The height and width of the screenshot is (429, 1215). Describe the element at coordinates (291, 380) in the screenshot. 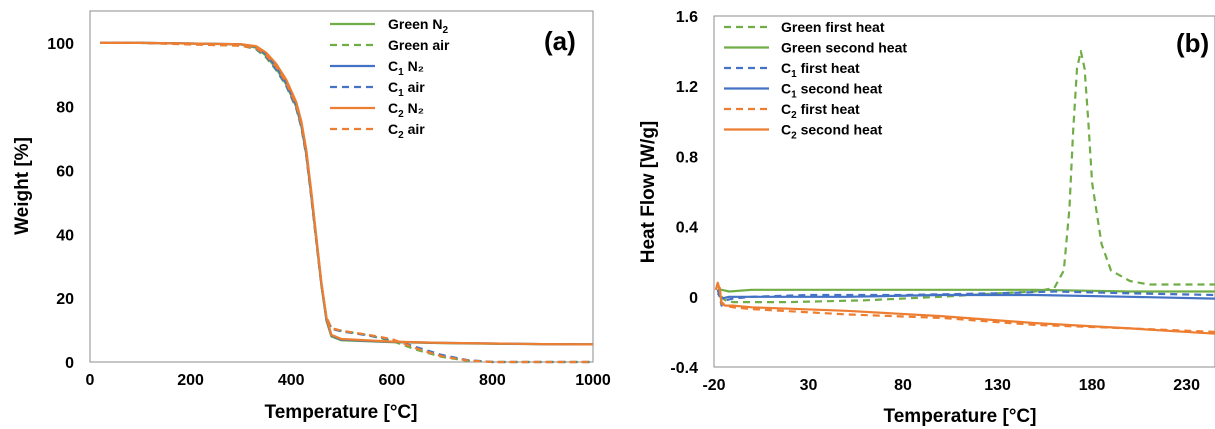

I see `chart-a-xtick-label: 400` at that location.